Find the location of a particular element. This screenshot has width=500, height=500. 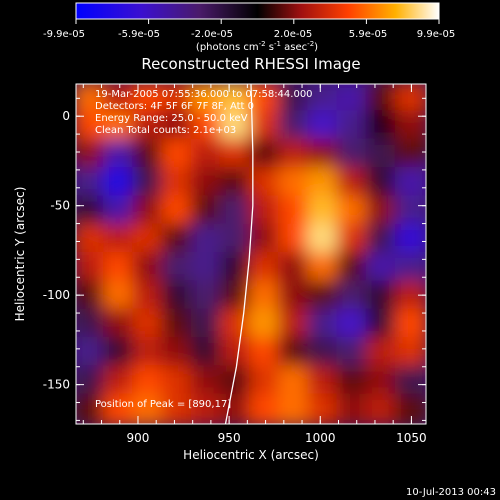

solar-limb-curve is located at coordinates (239, 254).